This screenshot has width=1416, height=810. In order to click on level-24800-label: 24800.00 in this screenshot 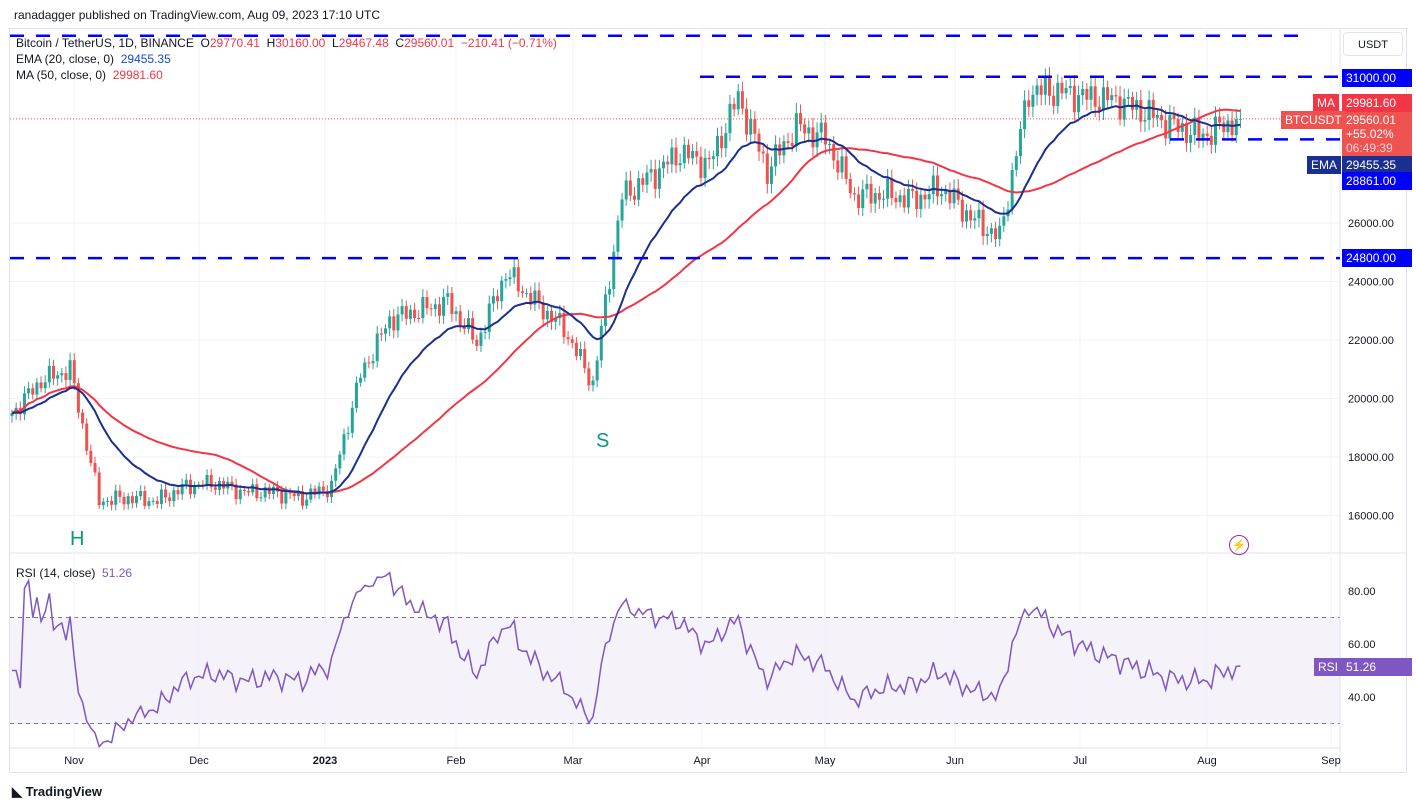, I will do `click(1377, 258)`.